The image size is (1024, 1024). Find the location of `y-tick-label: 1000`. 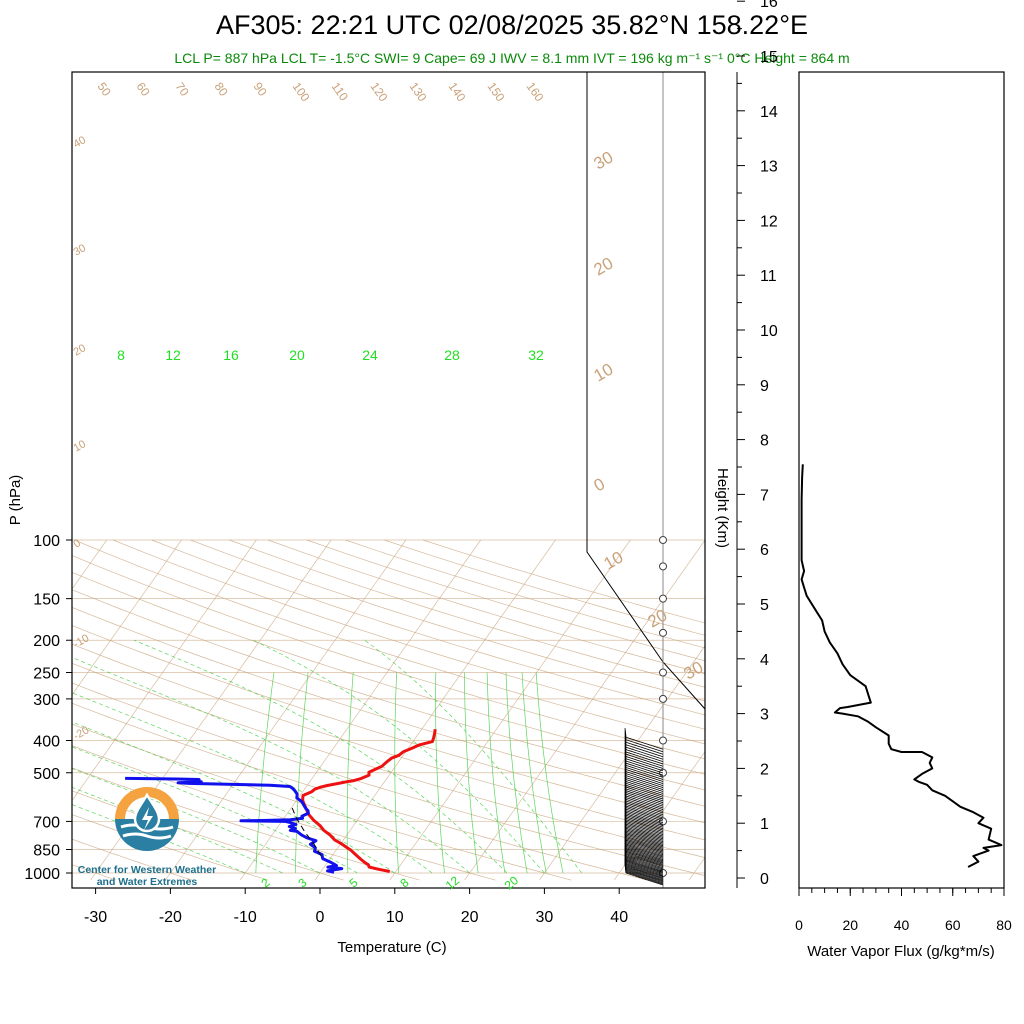

y-tick-label: 1000 is located at coordinates (42, 874).